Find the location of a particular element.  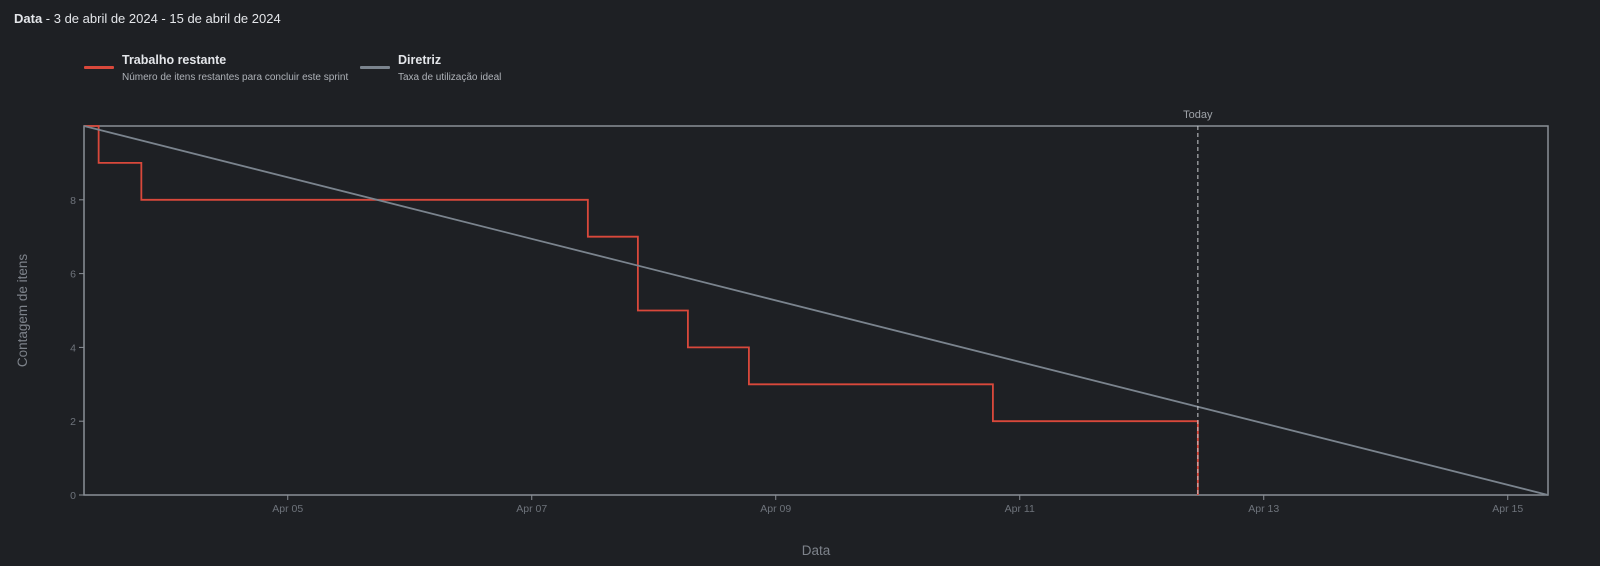

x-tick-label: Apr 05 is located at coordinates (287, 509).